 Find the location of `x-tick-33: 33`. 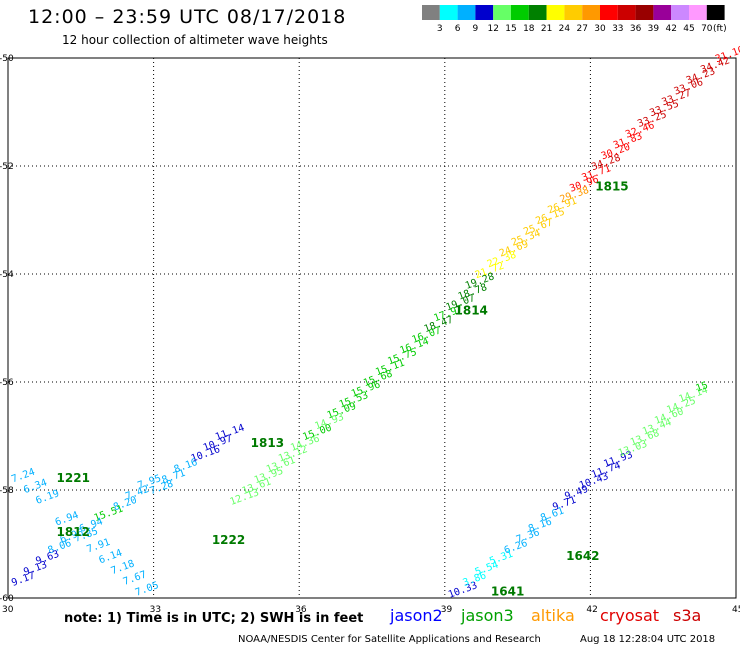

x-tick-33: 33 is located at coordinates (155, 610).